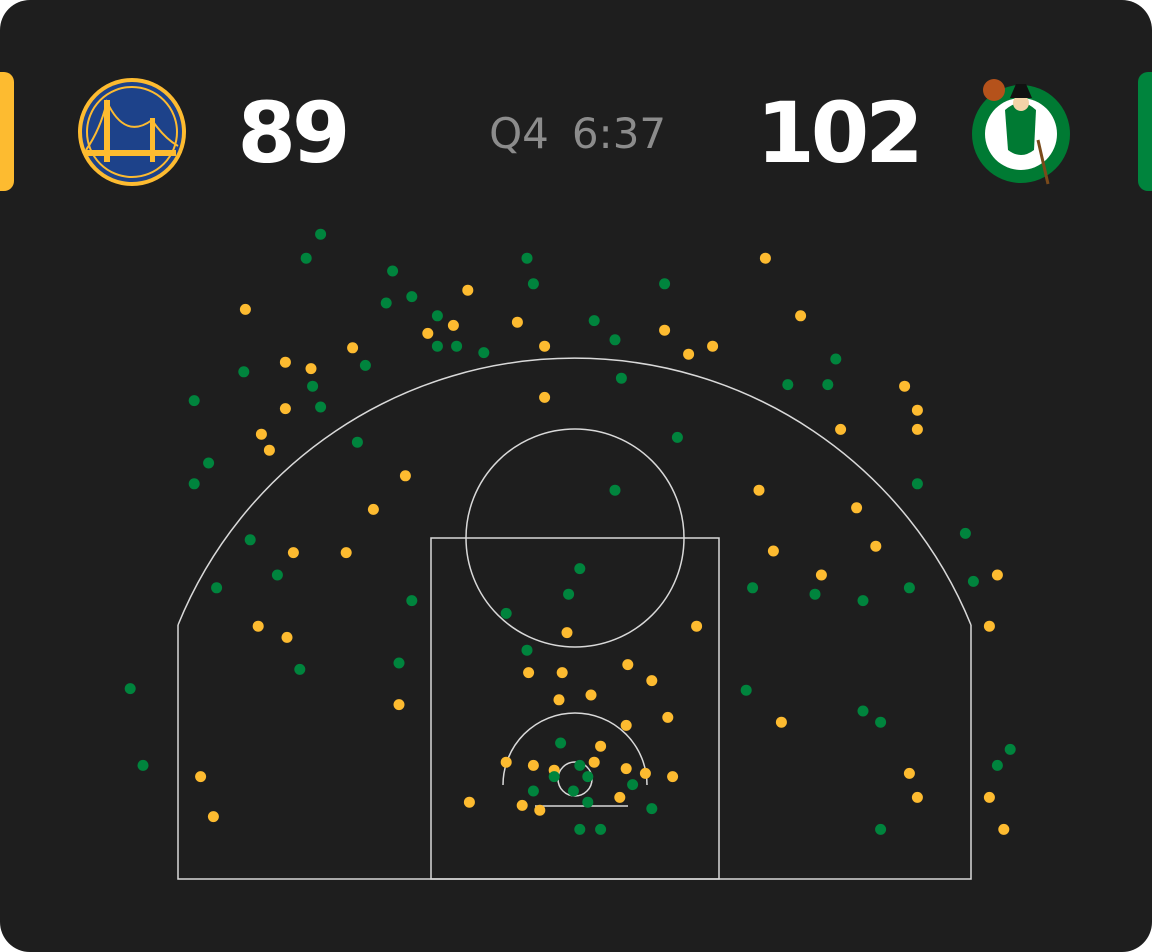  I want to click on game-clock: 6:37, so click(619, 133).